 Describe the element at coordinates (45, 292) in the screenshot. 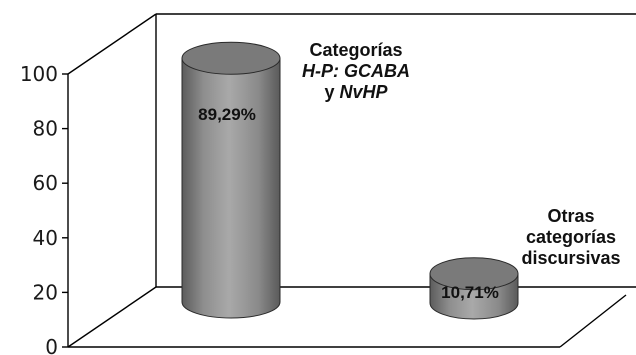

I see `y-tick-label: 20` at that location.